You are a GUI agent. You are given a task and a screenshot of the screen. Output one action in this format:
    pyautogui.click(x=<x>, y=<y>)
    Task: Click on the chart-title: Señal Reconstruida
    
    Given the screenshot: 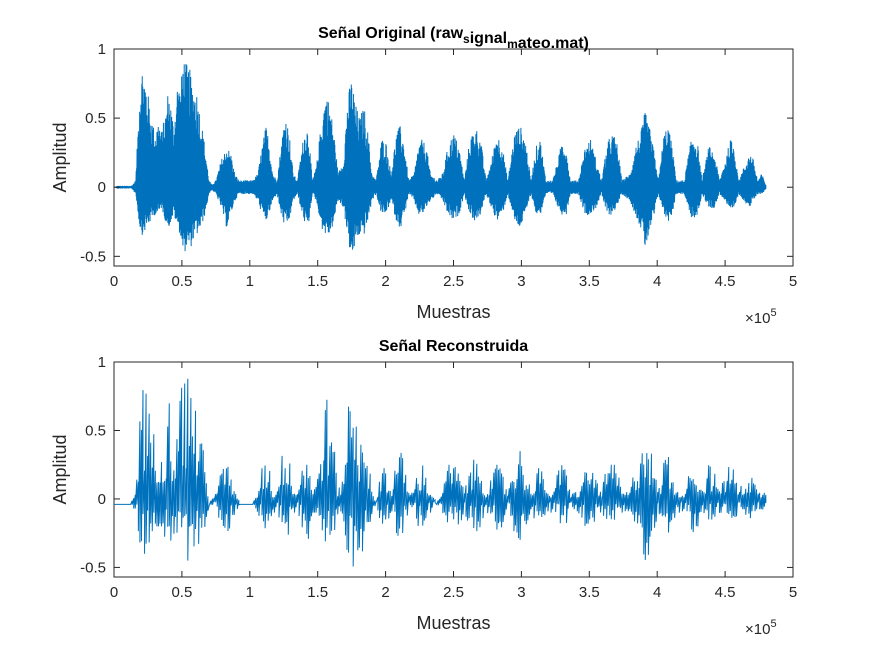 What is the action you would take?
    pyautogui.click(x=453, y=346)
    